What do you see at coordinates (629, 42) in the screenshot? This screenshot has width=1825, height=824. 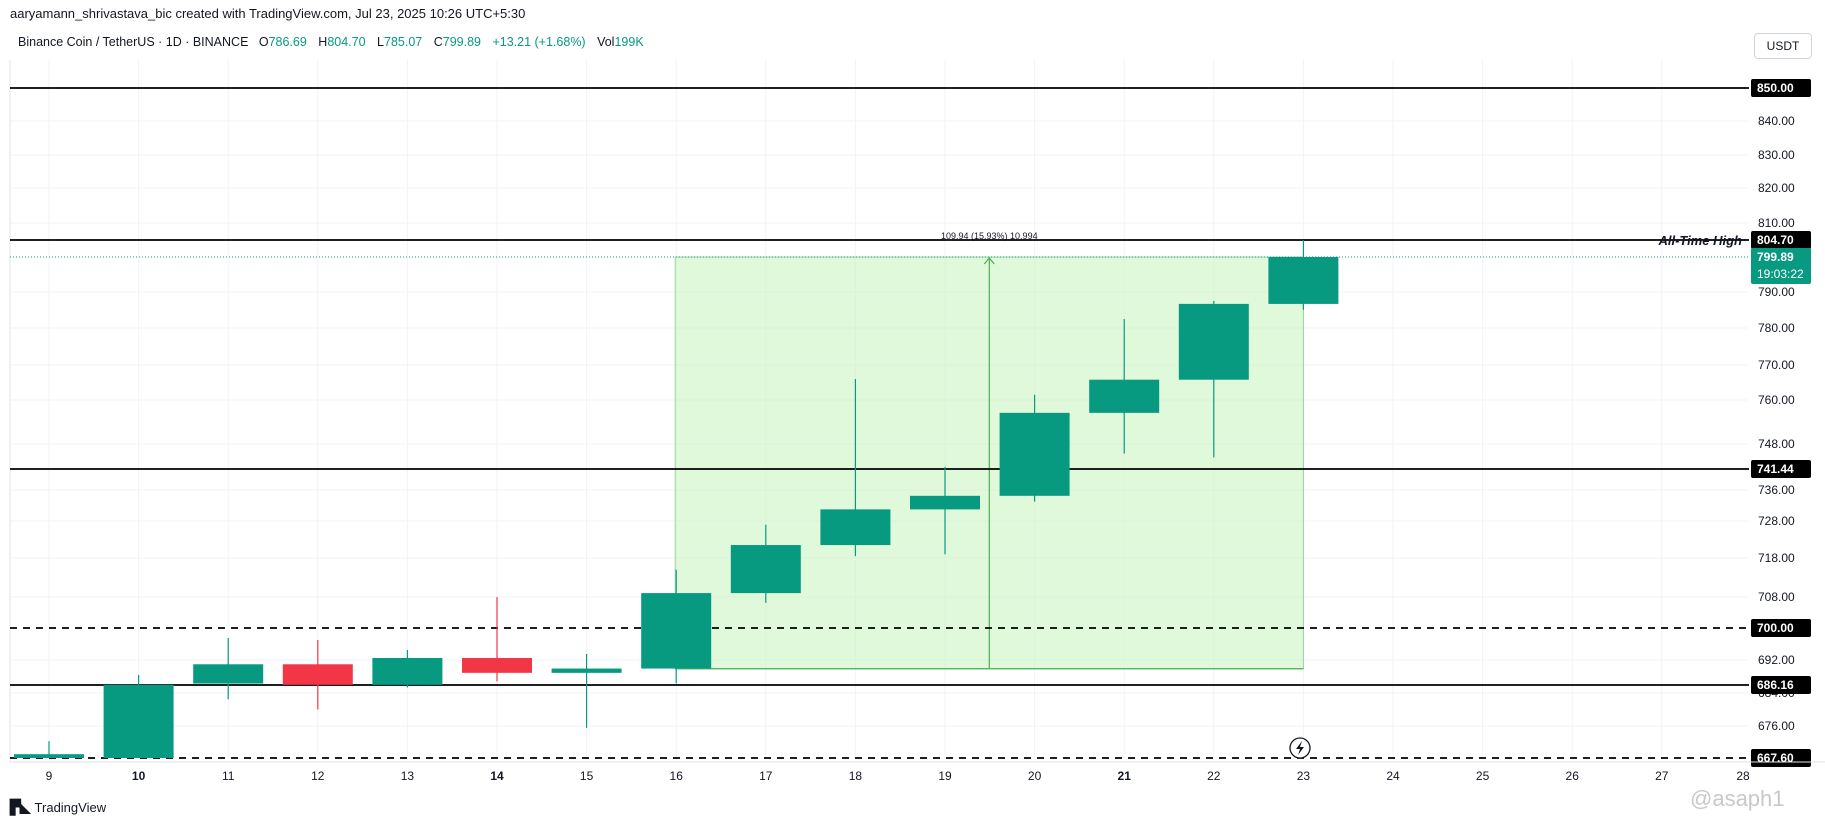 I see `volume-value: 199K` at bounding box center [629, 42].